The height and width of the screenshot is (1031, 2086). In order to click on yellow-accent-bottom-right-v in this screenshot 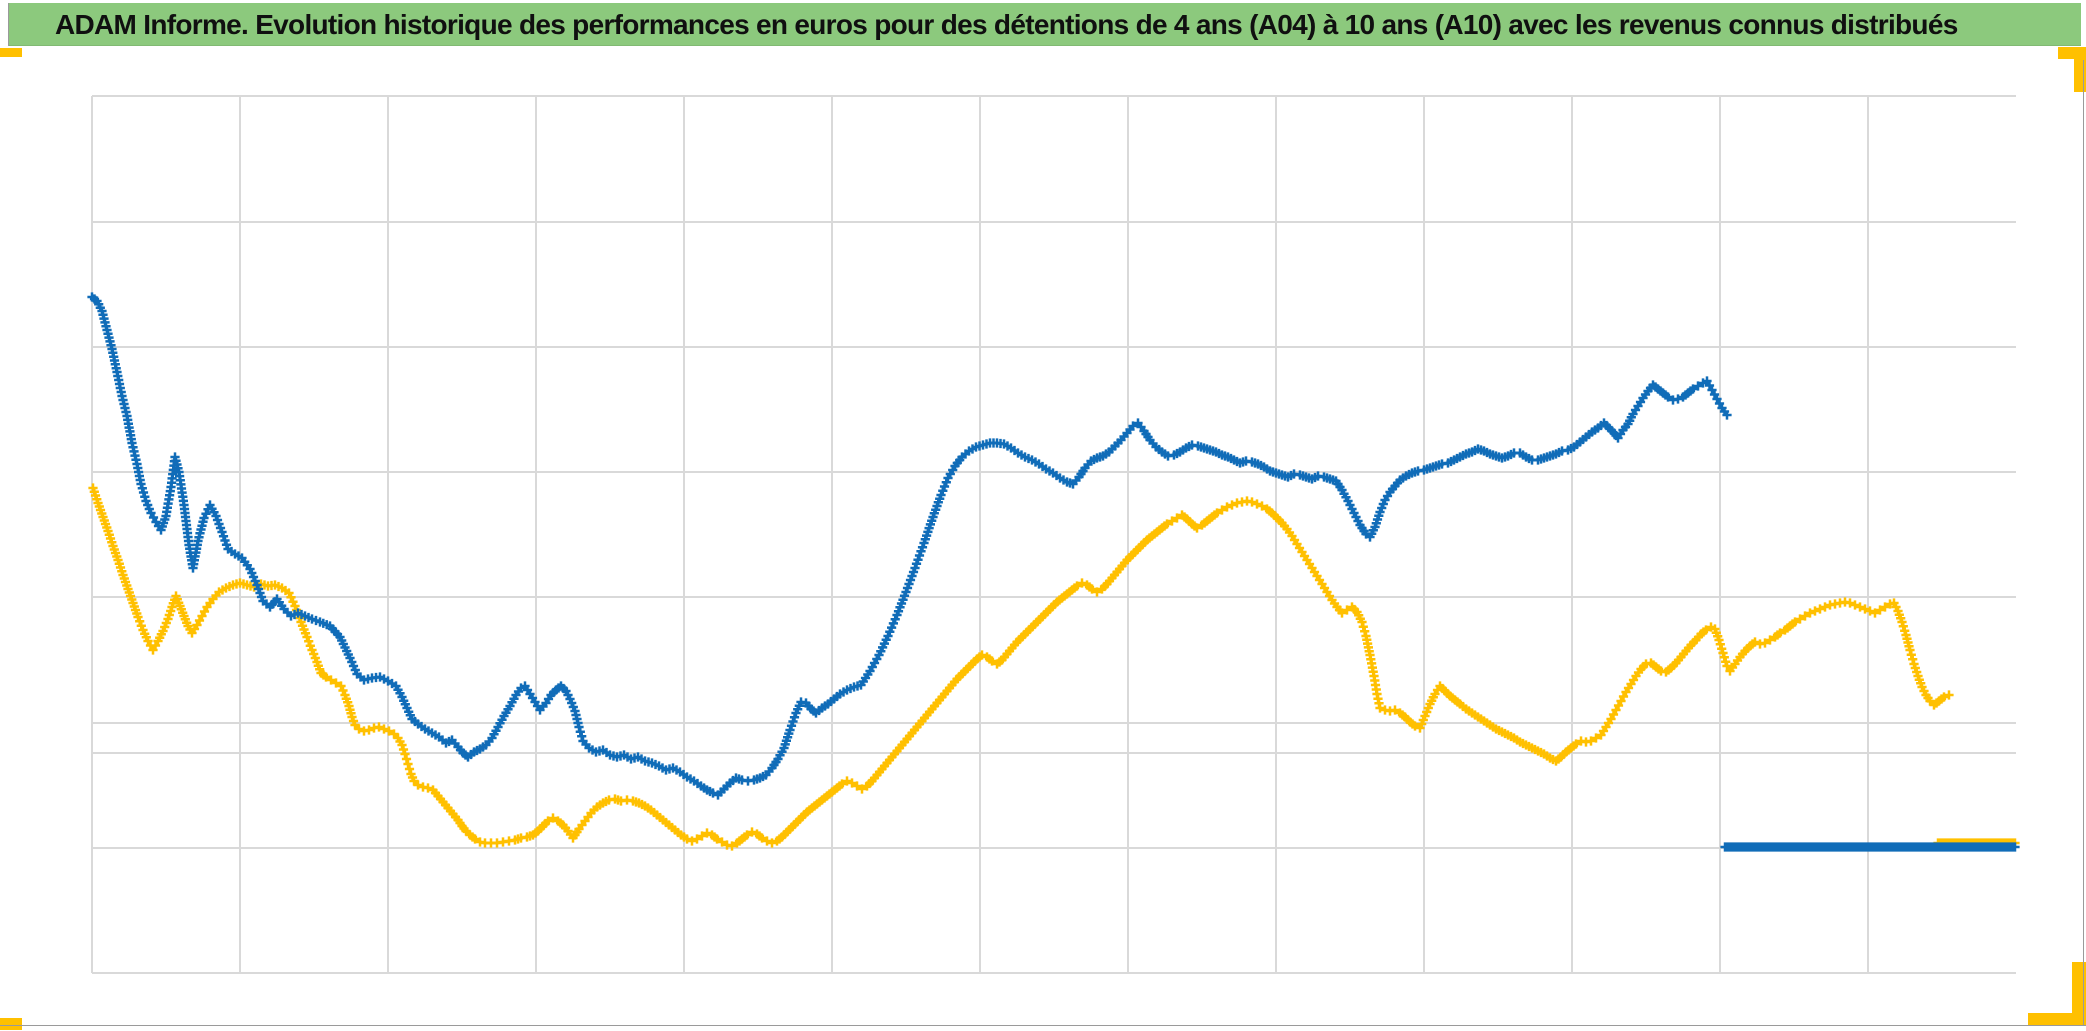, I will do `click(2079, 993)`.